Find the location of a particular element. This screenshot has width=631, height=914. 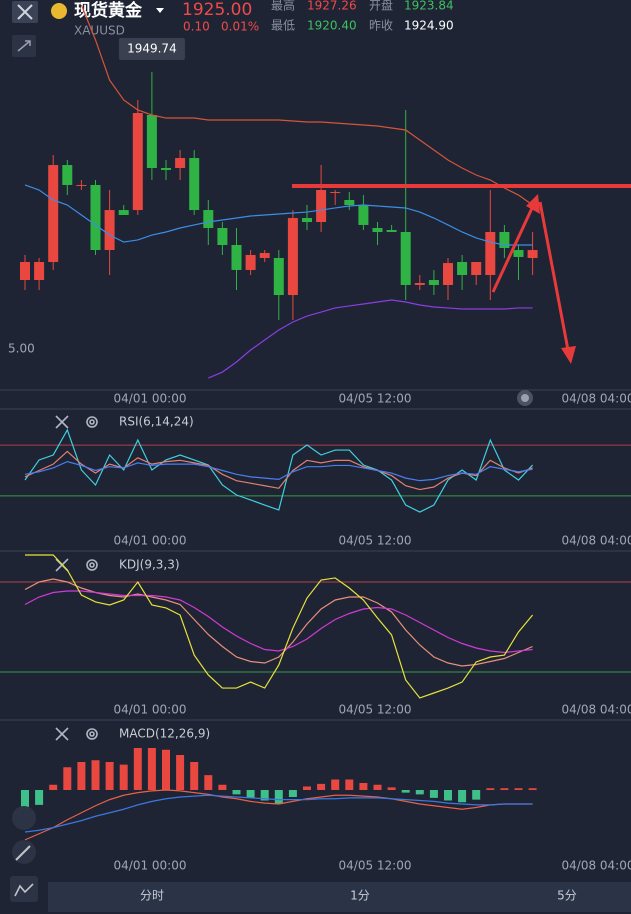

fullscreen-icon is located at coordinates (24, 46).